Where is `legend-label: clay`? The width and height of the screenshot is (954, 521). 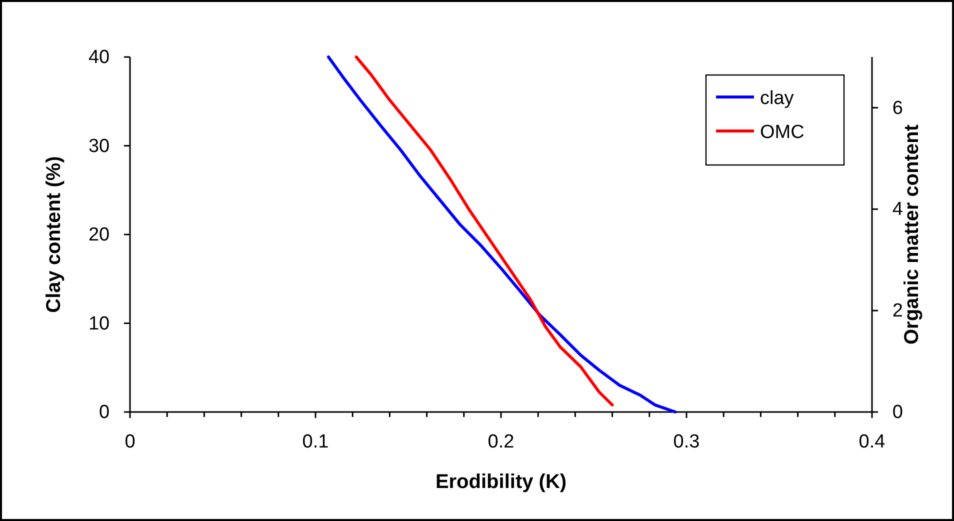 legend-label: clay is located at coordinates (777, 98).